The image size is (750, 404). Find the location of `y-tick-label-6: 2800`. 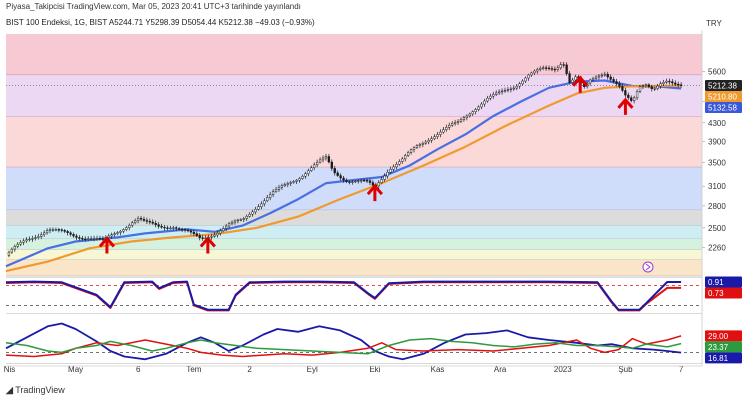

y-tick-label-6: 2800 is located at coordinates (717, 206).